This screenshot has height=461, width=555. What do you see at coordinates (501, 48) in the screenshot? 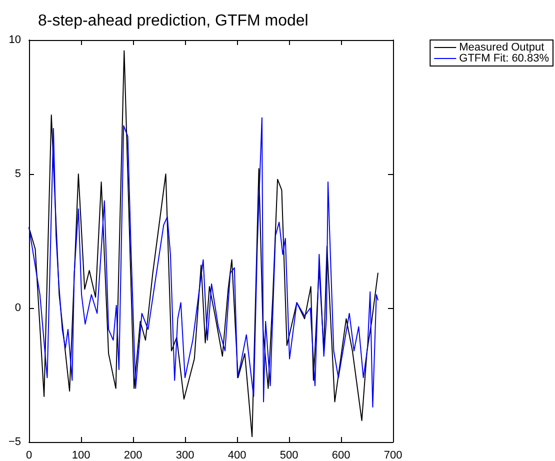
I see `legend-label: Measured Output` at bounding box center [501, 48].